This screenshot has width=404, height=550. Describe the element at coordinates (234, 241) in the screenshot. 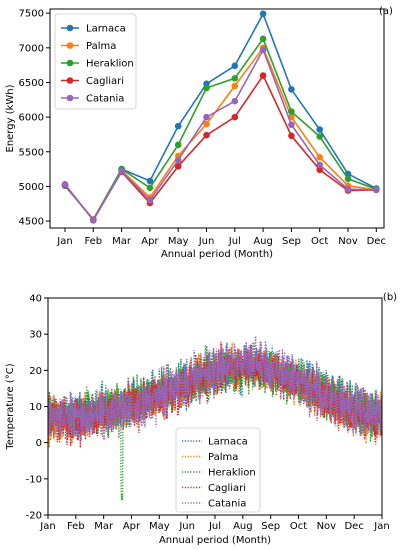

I see `energy-x-tick-label: Jul` at that location.